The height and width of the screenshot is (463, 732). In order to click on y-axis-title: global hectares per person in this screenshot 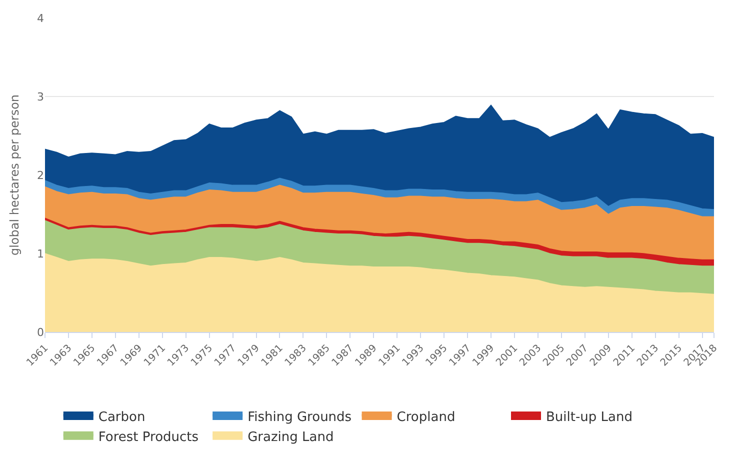, I will do `click(14, 175)`.